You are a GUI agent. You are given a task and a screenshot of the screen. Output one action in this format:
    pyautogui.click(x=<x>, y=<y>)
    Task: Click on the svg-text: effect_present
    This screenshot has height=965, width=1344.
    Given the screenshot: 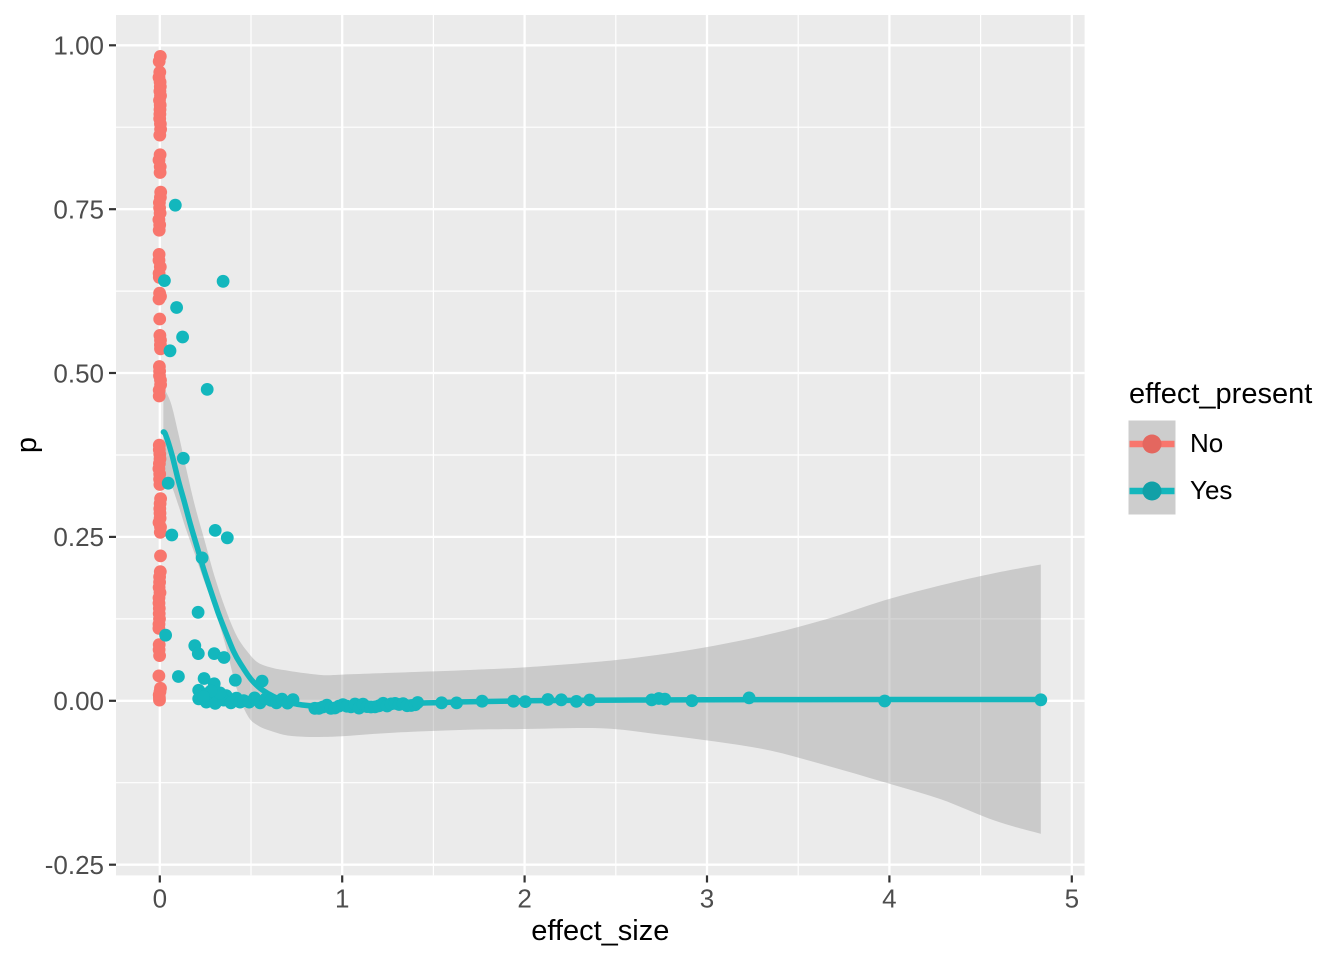 What is the action you would take?
    pyautogui.click(x=1220, y=394)
    